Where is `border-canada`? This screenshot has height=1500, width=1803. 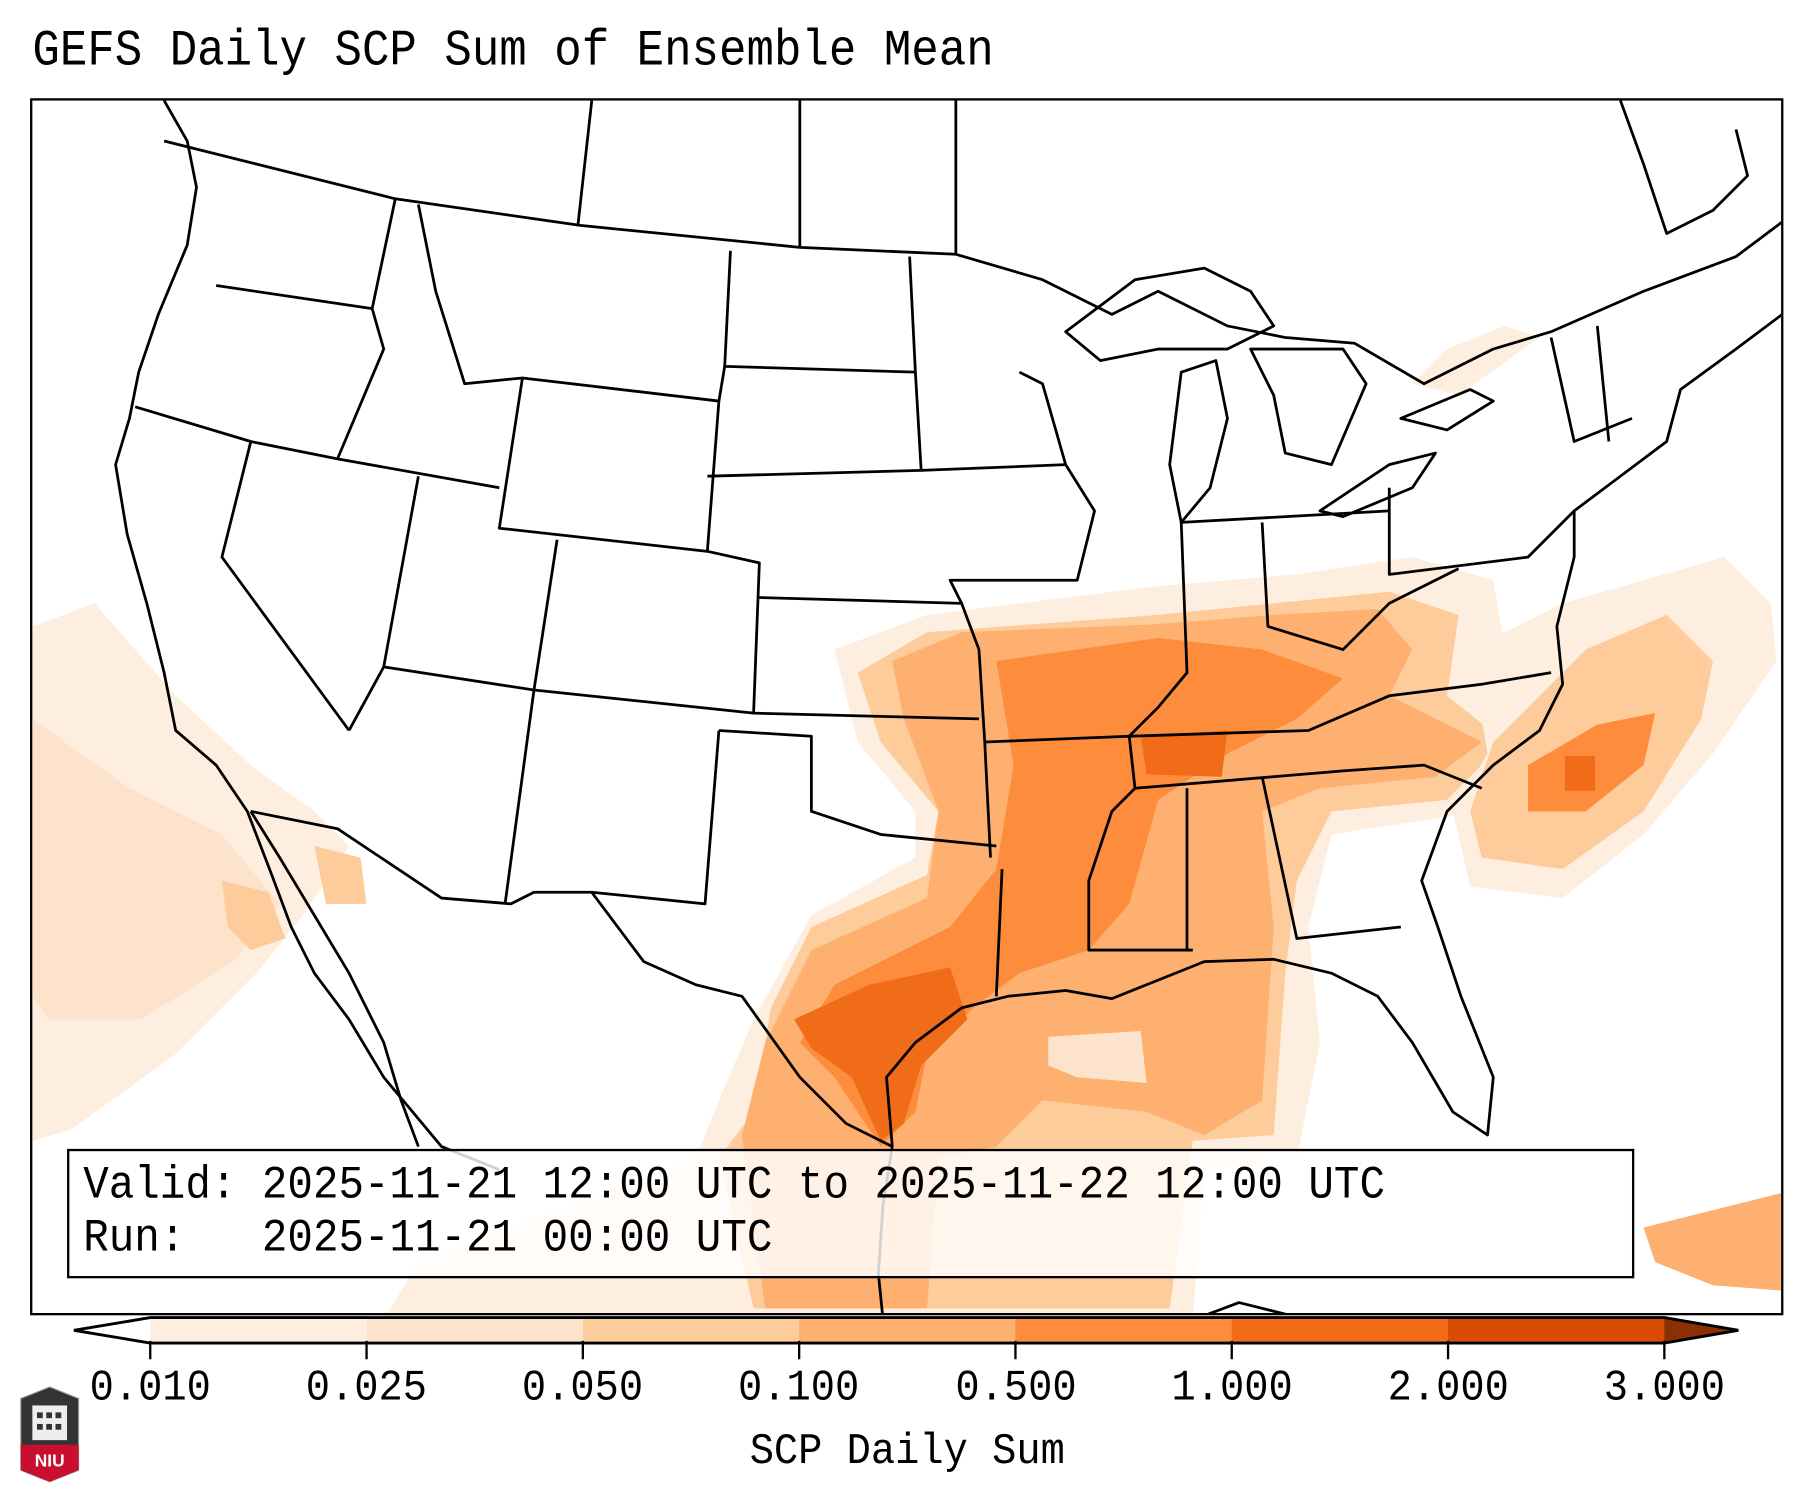
border-canada is located at coordinates (972, 262).